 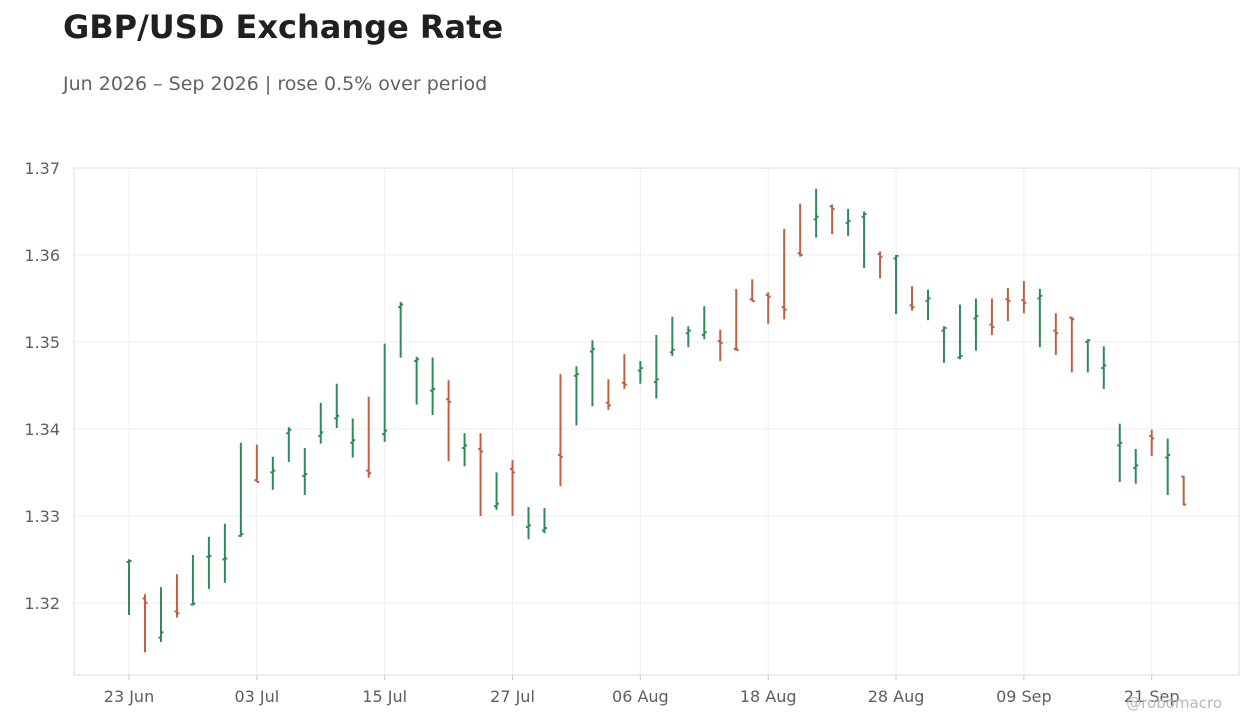 I want to click on y-tick-label: 1.32, so click(x=42, y=603).